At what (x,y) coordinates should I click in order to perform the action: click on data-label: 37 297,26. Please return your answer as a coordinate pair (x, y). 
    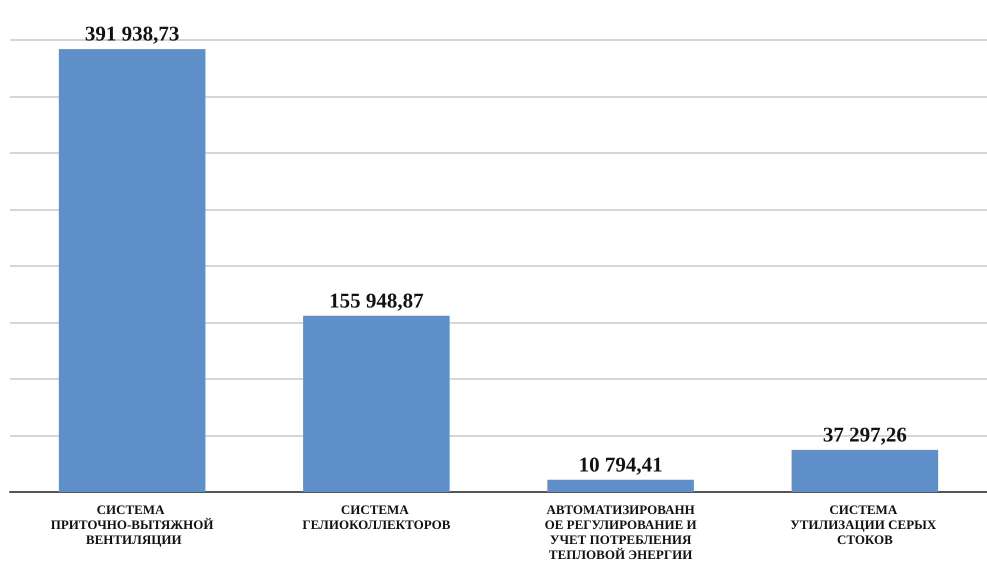
    Looking at the image, I should click on (864, 434).